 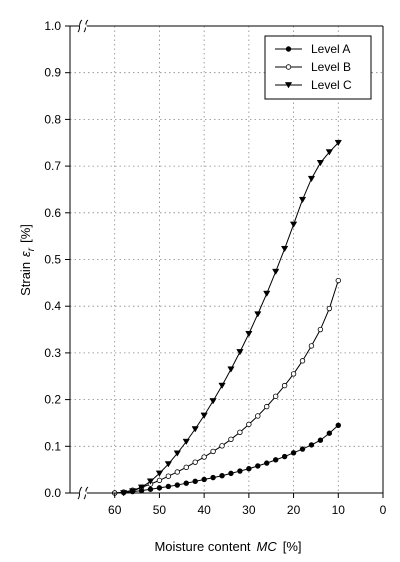 What do you see at coordinates (52, 73) in the screenshot?
I see `y-tick-label: 0.9` at bounding box center [52, 73].